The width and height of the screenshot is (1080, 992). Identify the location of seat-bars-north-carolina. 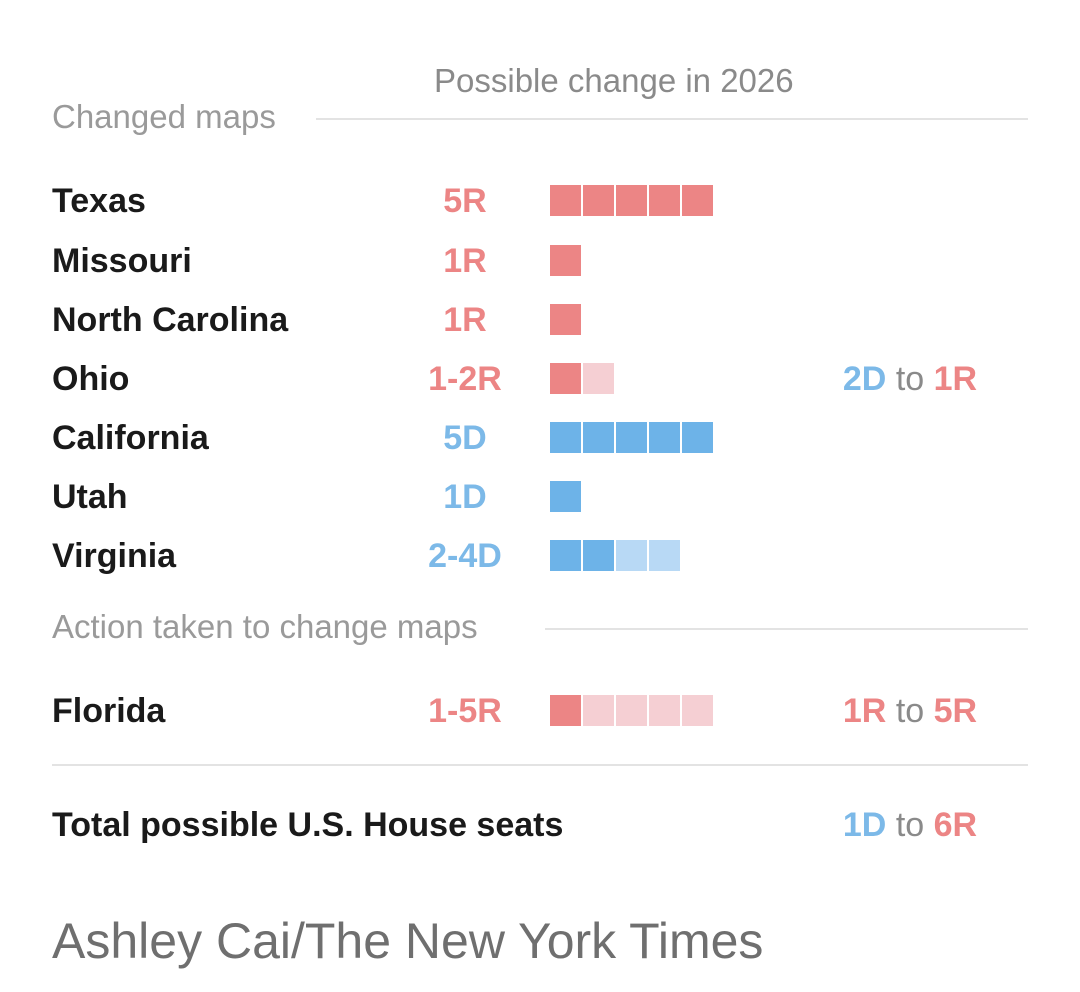
(566, 320).